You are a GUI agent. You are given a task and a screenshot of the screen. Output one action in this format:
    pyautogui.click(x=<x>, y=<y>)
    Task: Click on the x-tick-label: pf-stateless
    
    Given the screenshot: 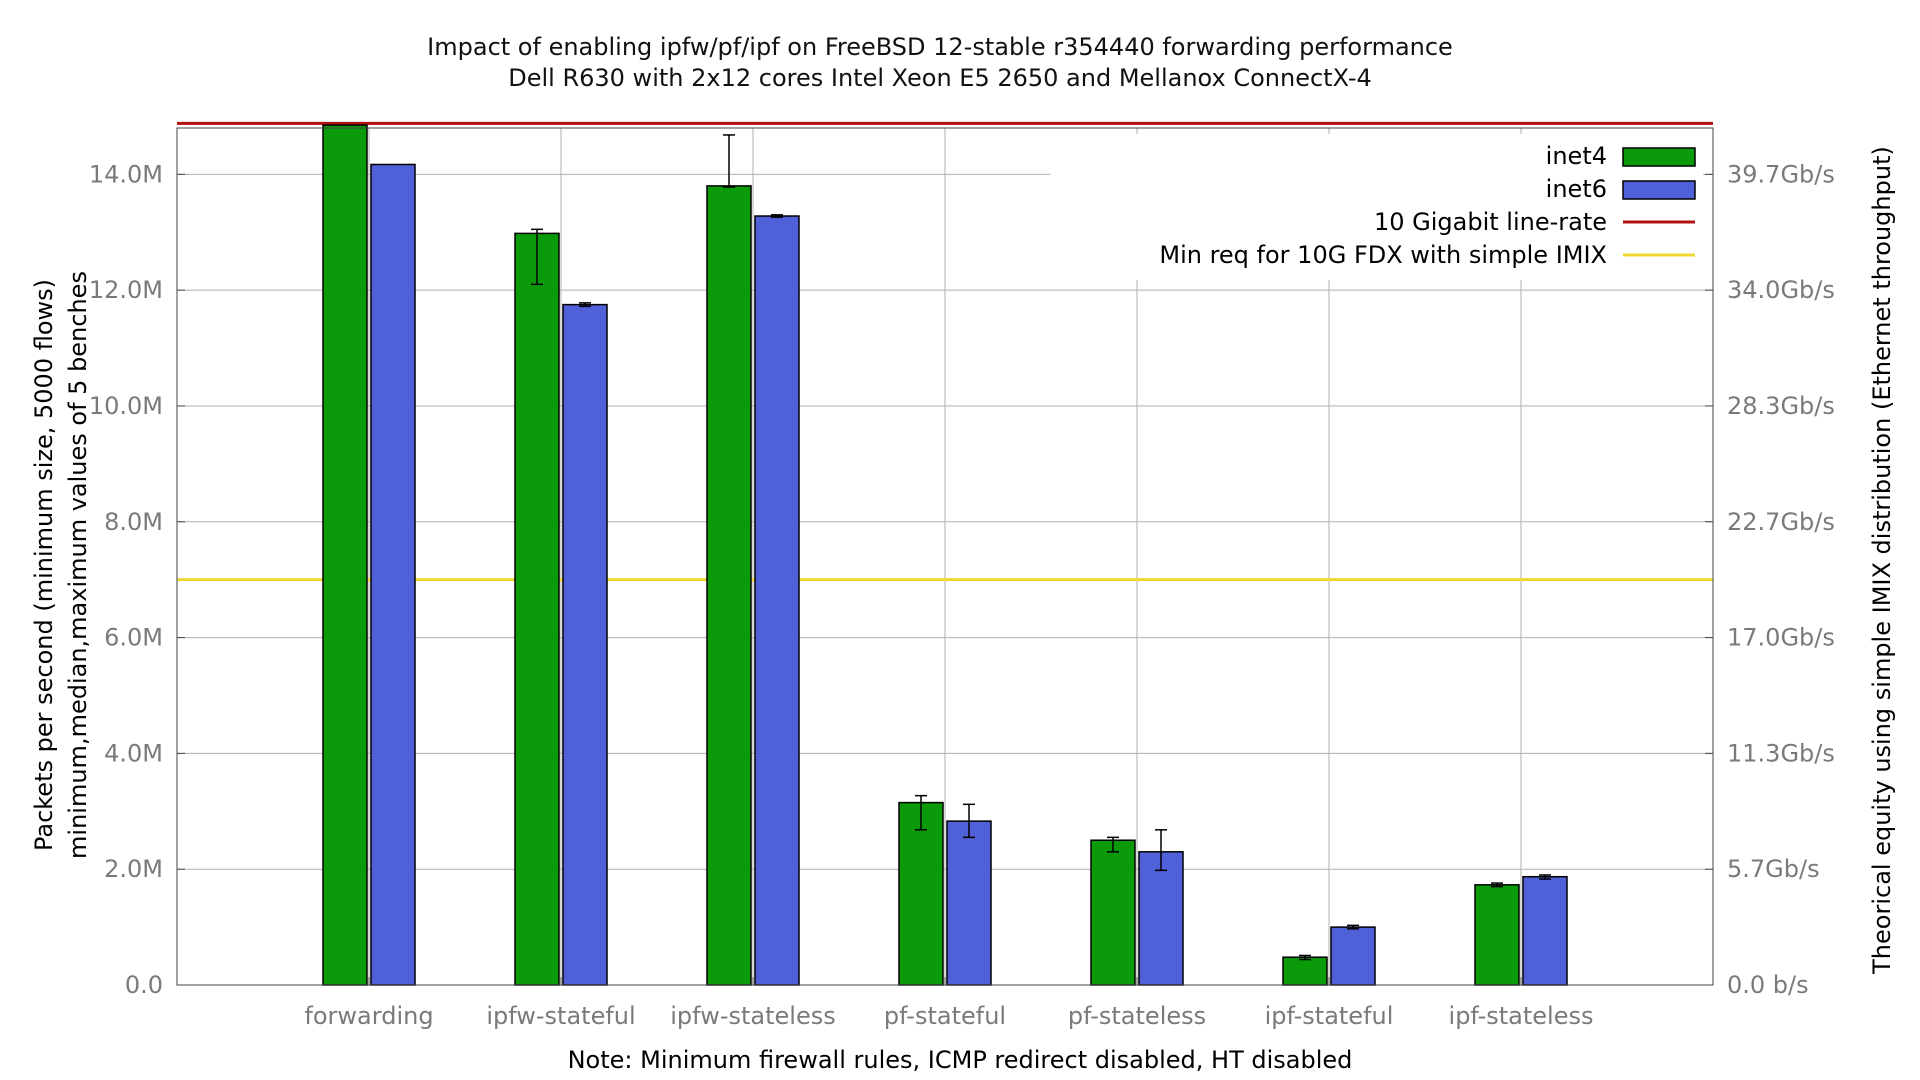 What is the action you would take?
    pyautogui.click(x=1137, y=1016)
    